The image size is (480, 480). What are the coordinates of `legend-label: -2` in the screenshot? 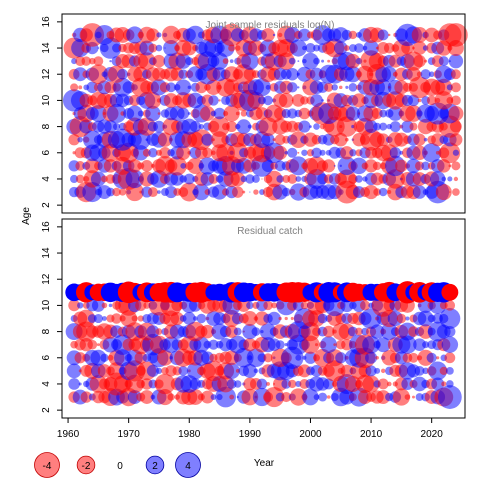 It's located at (86, 466).